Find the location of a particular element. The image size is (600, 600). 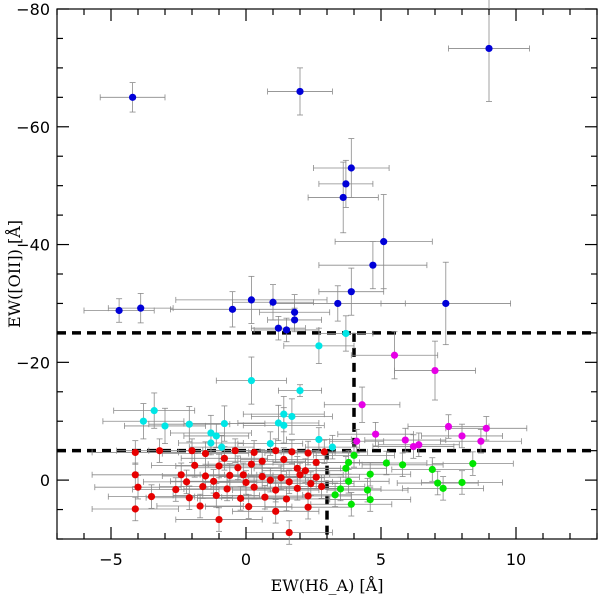

x-tick-labels: −5 0 5 10 is located at coordinates (312, 559).